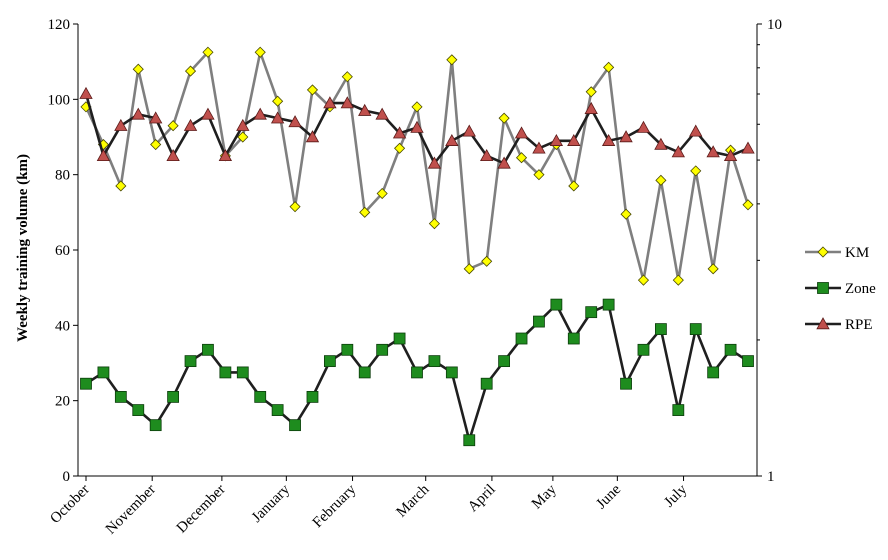 Image resolution: width=888 pixels, height=560 pixels. I want to click on left-y-tick-label: 20, so click(62, 402).